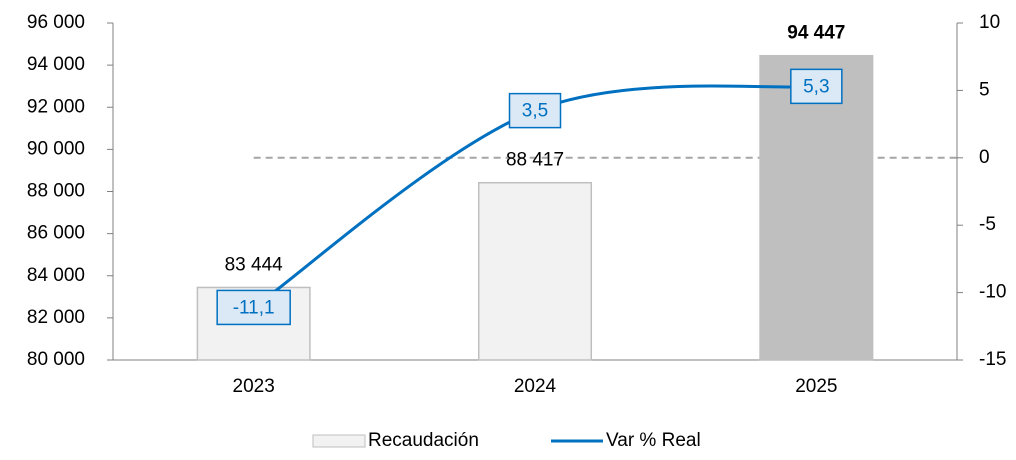  What do you see at coordinates (56, 106) in the screenshot?
I see `y-tick-label: 92 000` at bounding box center [56, 106].